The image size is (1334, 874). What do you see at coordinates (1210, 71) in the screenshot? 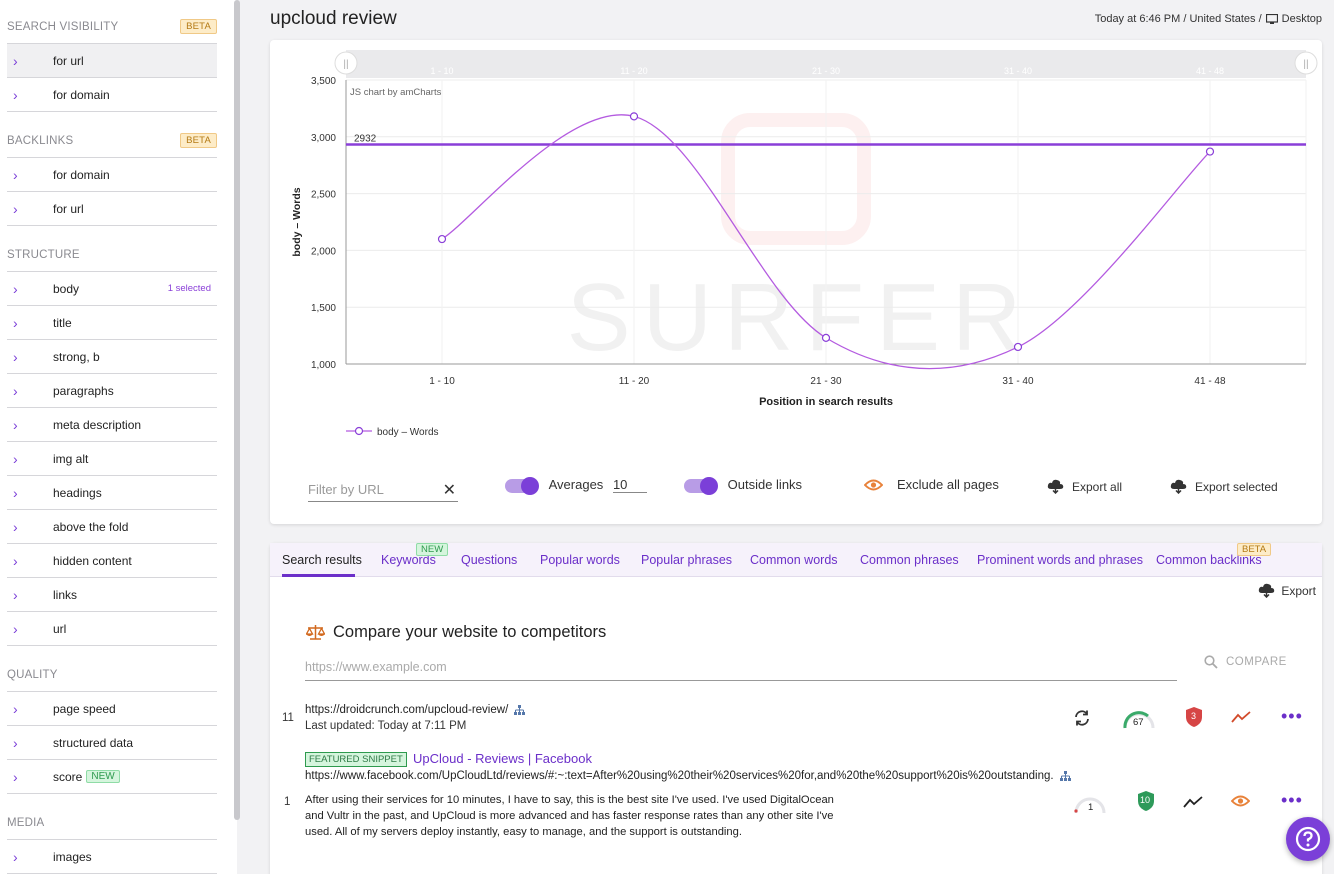
I see `scrollbar-category-label: 41 - 48` at bounding box center [1210, 71].